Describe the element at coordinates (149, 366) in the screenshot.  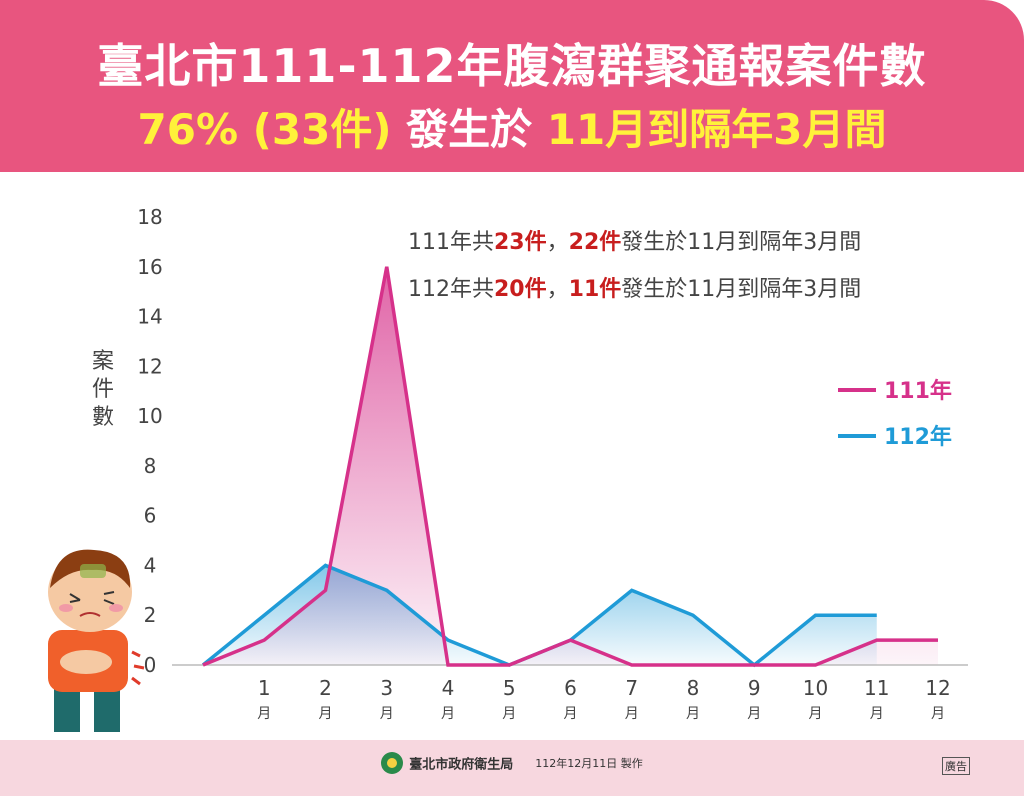
I see `y-tick-label: 12` at that location.